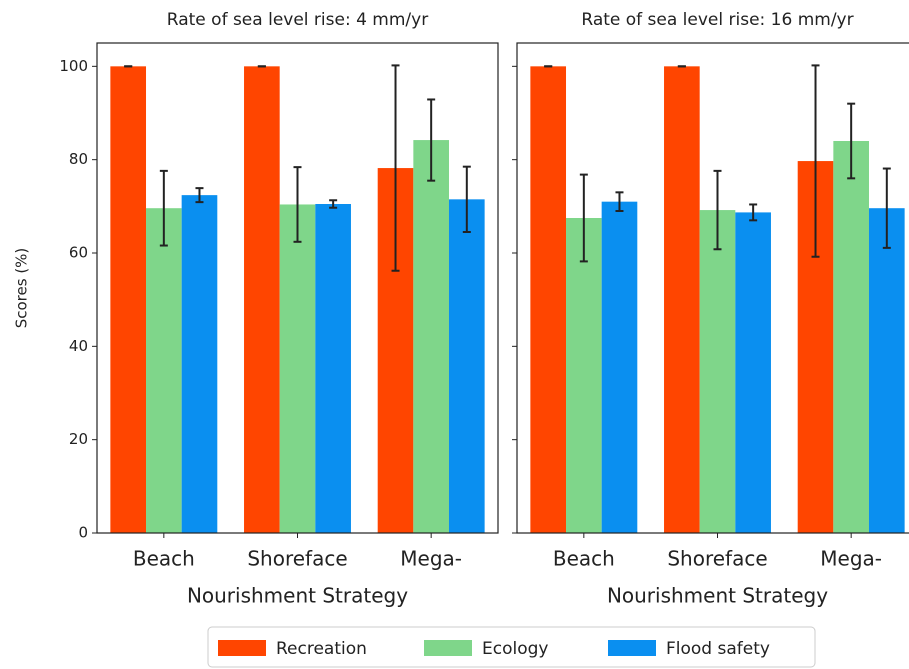 The height and width of the screenshot is (669, 909). Describe the element at coordinates (78, 346) in the screenshot. I see `y-tick-label: 40` at that location.